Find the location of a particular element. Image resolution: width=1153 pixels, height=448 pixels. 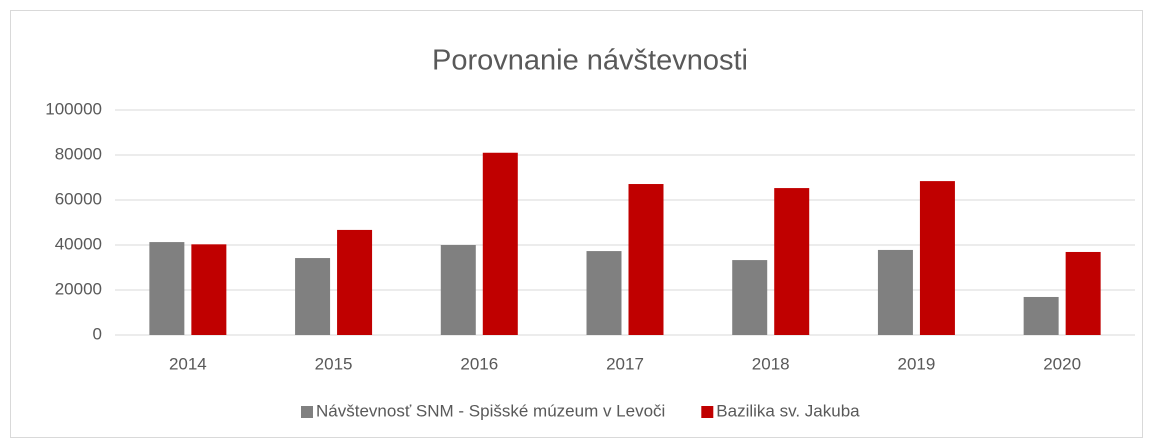

x-tick-label: 2017 is located at coordinates (625, 363).